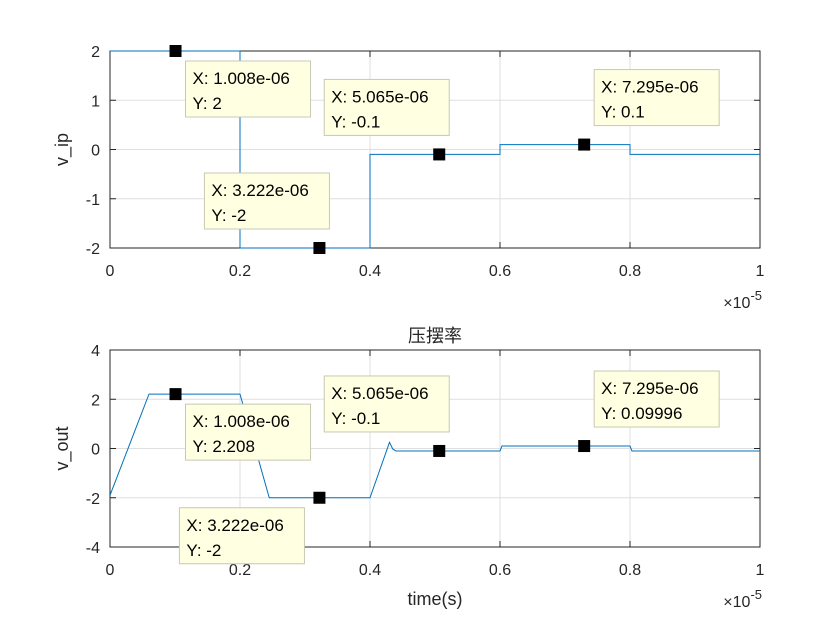 Image resolution: width=840 pixels, height=630 pixels. I want to click on datatip: X: 7.295e-06 Y: 0.09996, so click(649, 411).